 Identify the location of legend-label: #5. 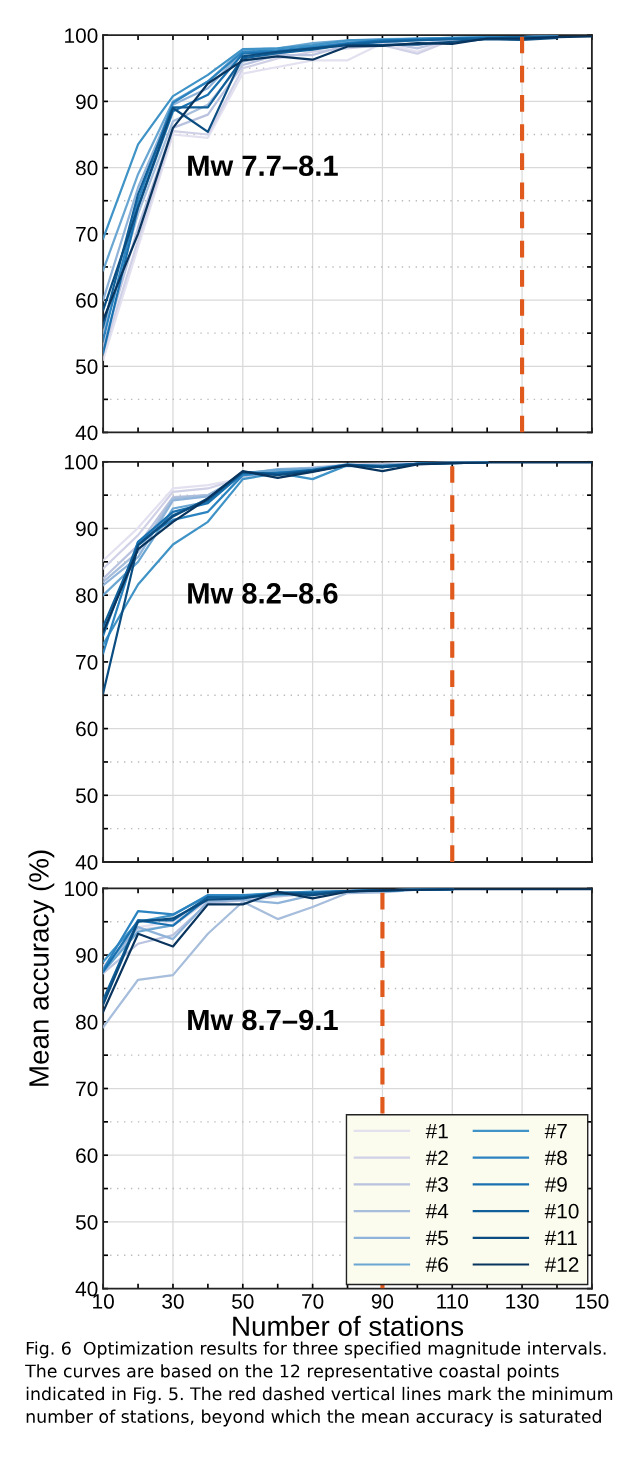
(436, 1238).